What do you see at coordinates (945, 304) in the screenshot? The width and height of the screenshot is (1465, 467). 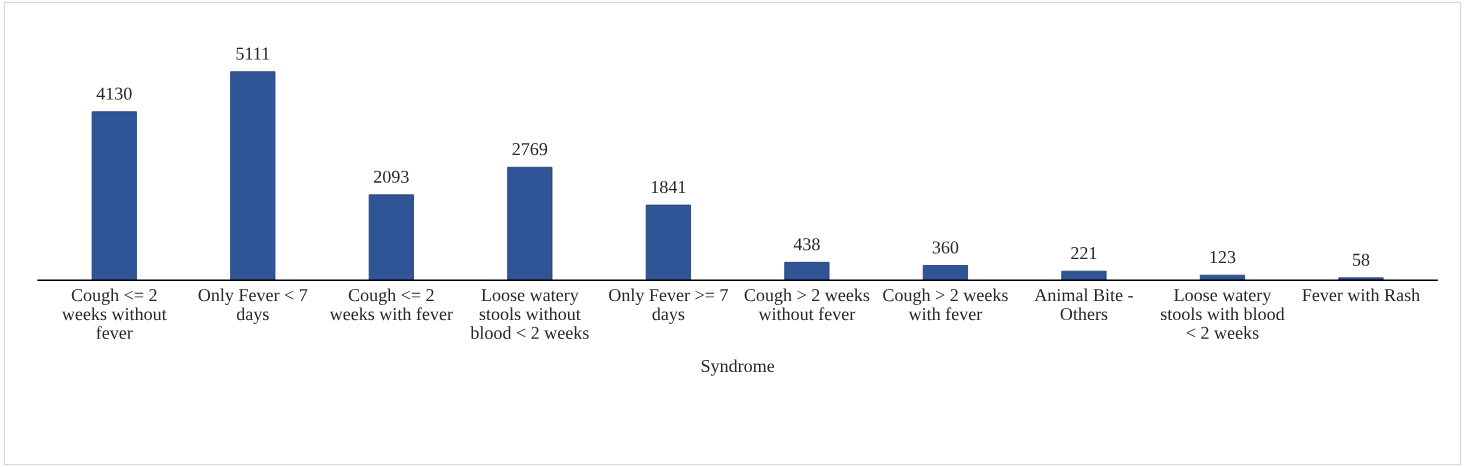 I see `x-tick-label: Cough > 2 weeks with fever` at bounding box center [945, 304].